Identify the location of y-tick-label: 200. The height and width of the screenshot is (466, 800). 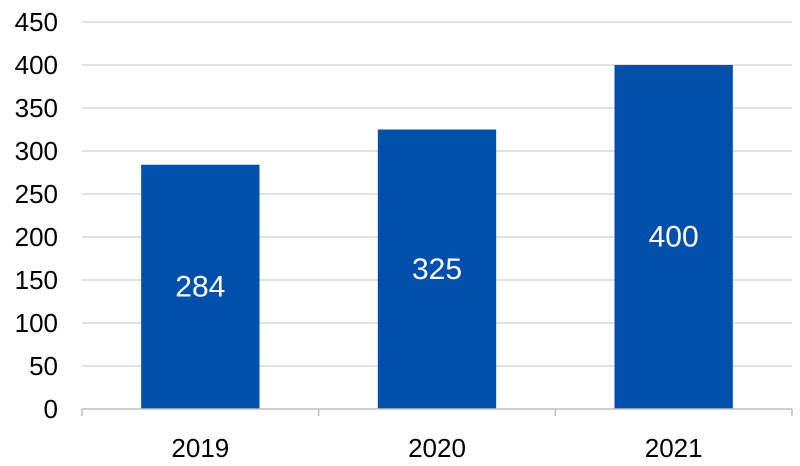
(36, 237).